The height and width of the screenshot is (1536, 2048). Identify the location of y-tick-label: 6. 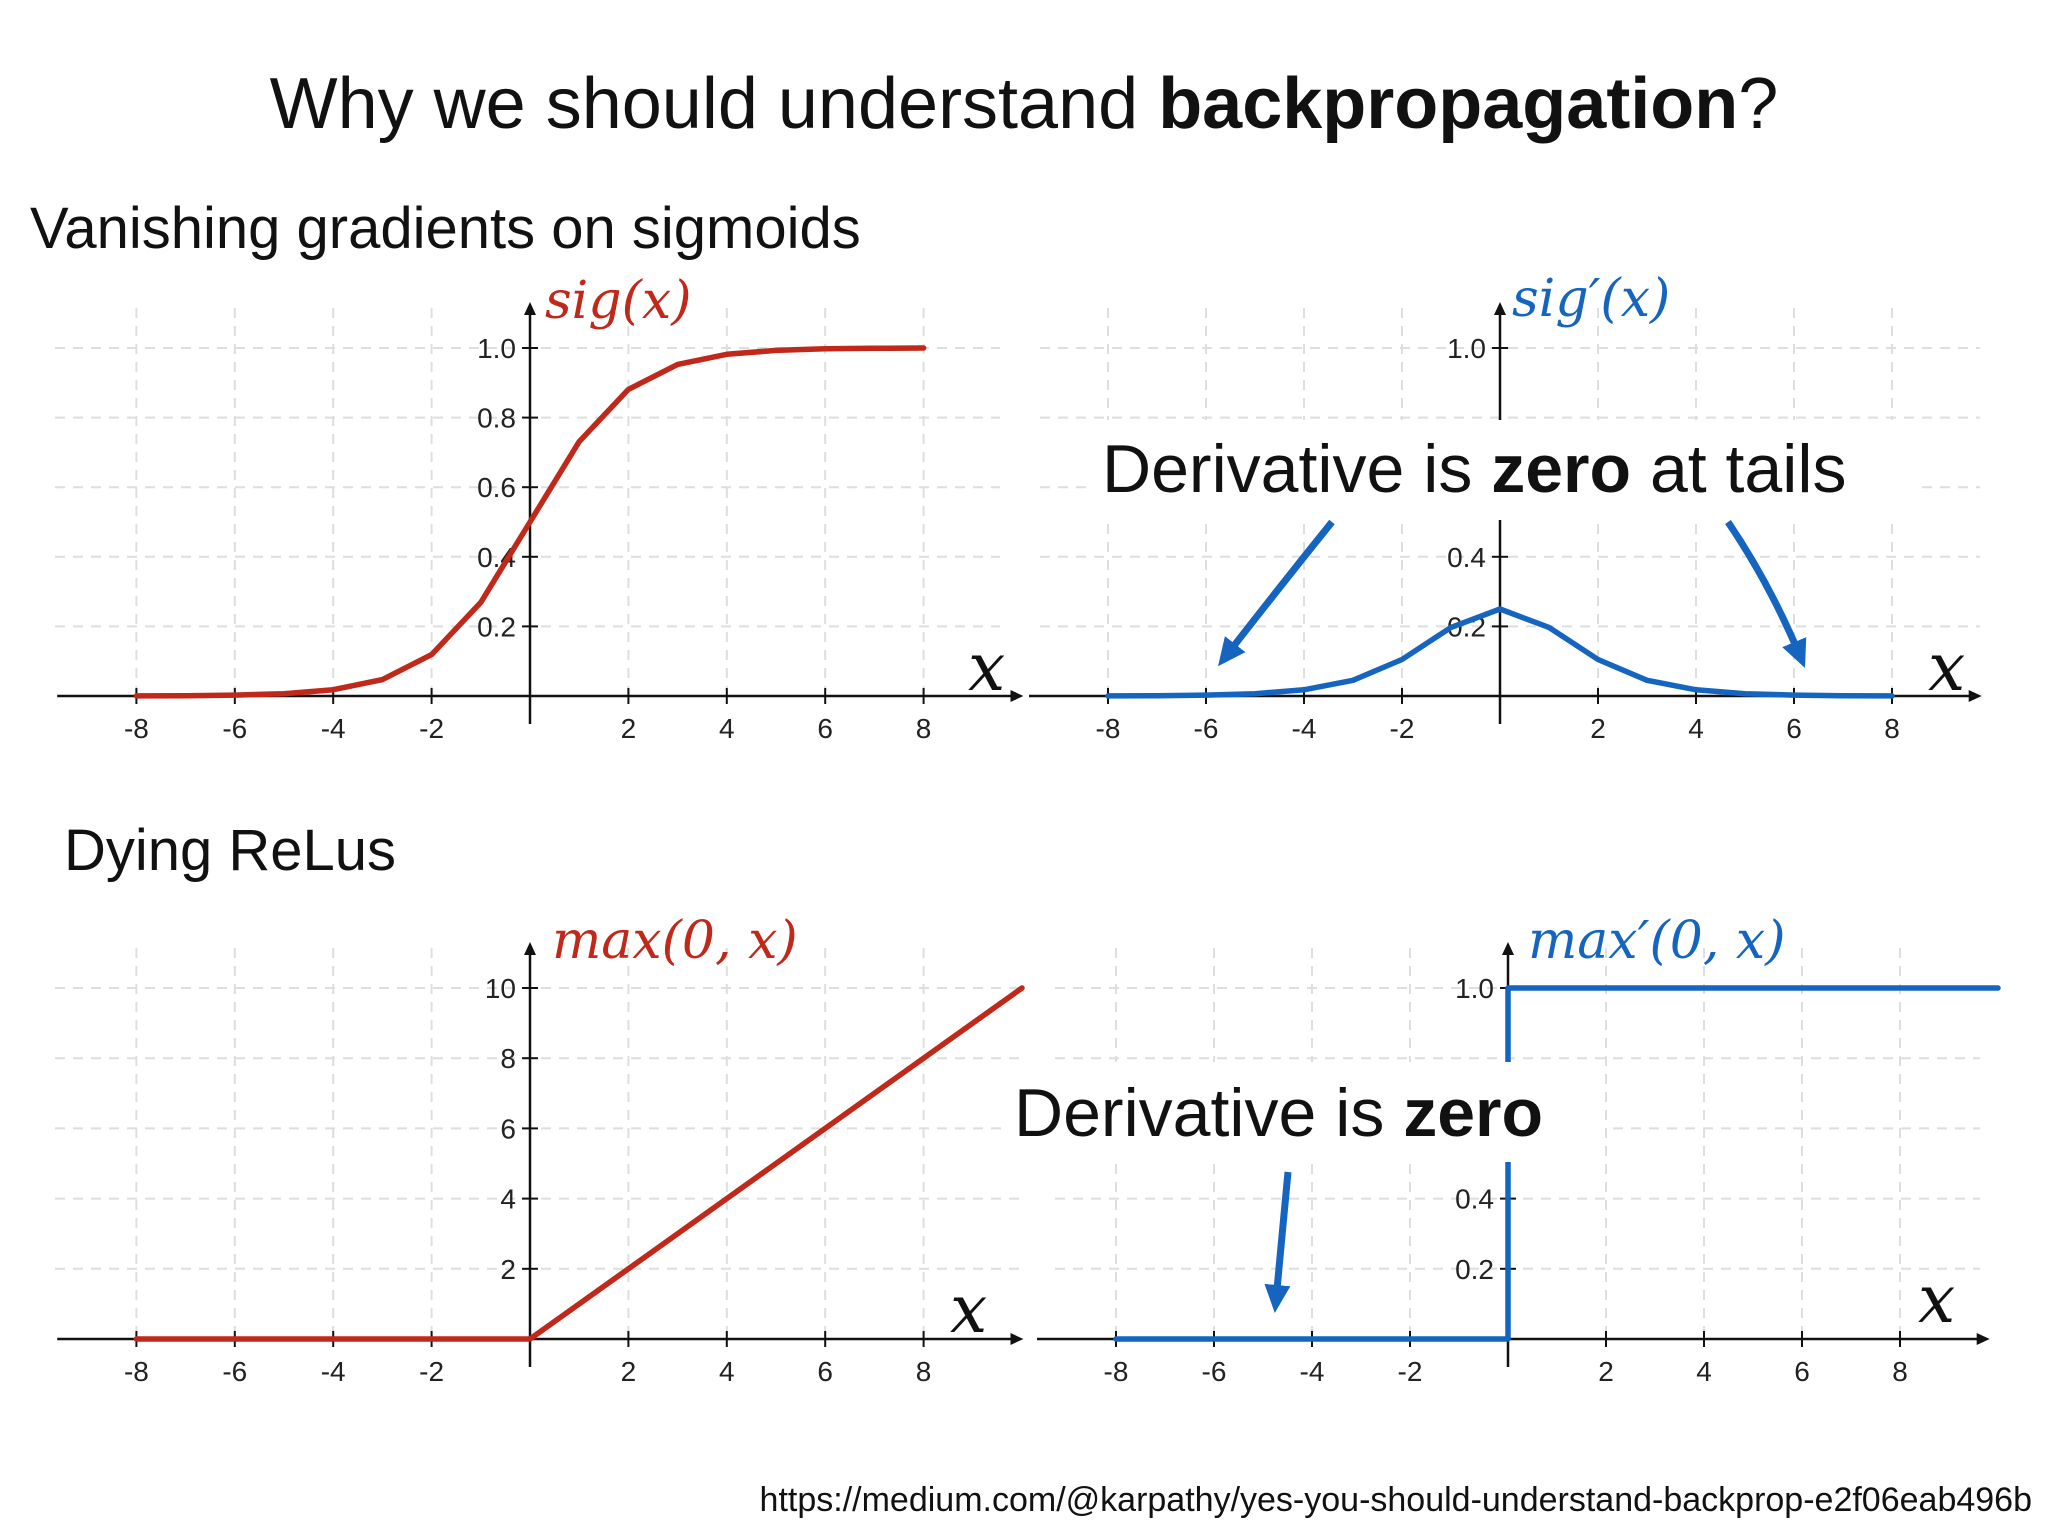
(508, 1128).